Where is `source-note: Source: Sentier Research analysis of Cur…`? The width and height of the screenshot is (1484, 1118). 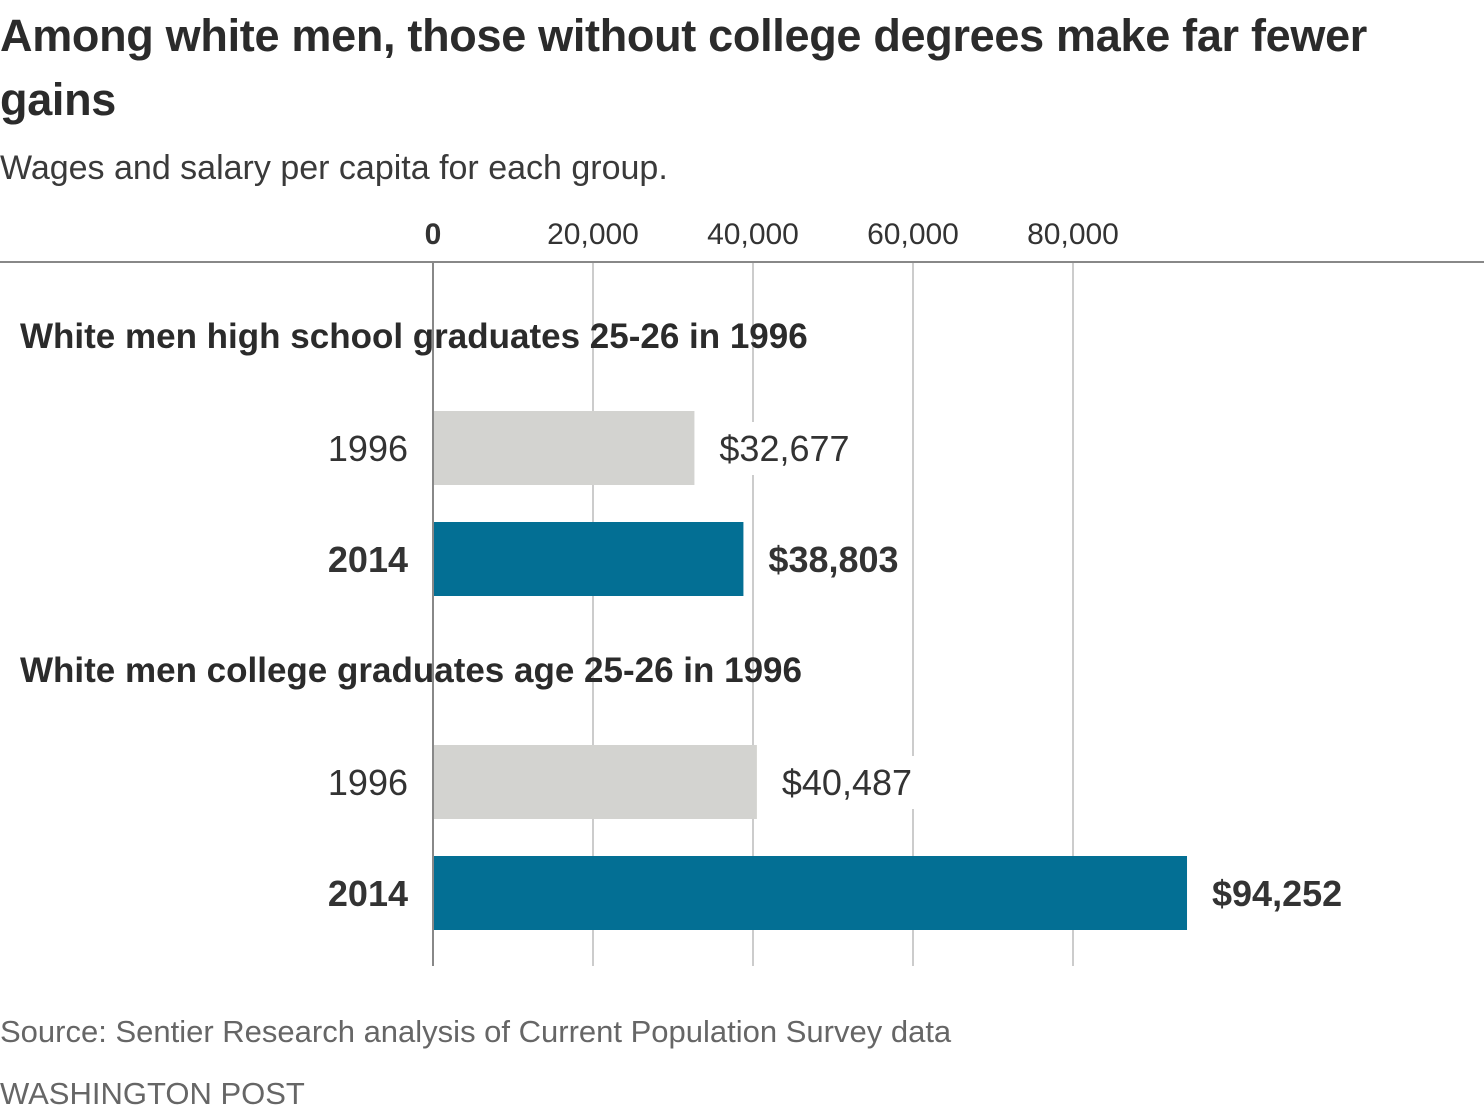
source-note: Source: Sentier Research analysis of Cur… is located at coordinates (476, 1031).